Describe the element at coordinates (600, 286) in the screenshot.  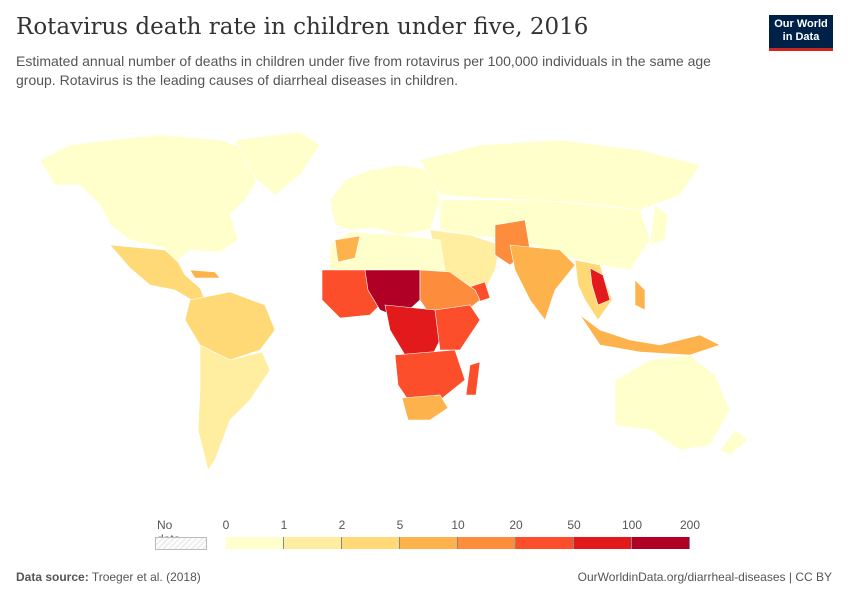
I see `region-laos-cambodia` at that location.